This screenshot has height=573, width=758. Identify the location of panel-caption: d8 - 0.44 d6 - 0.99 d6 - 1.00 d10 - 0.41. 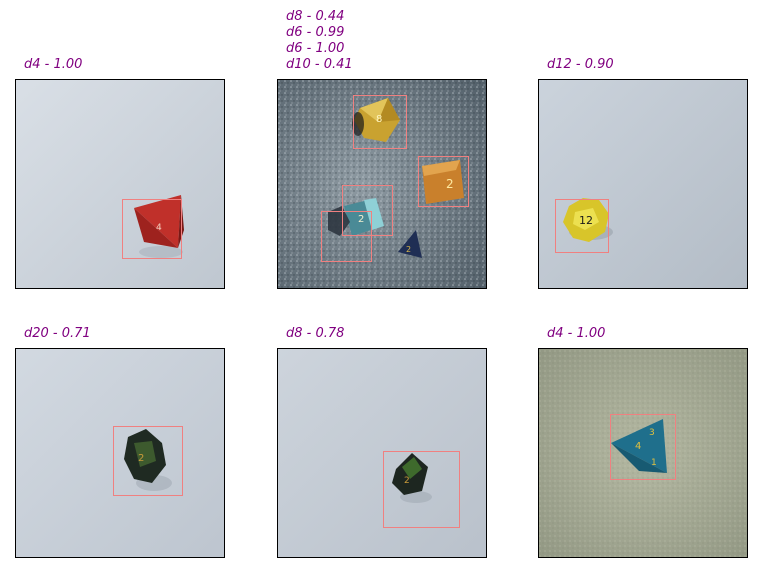
(319, 40).